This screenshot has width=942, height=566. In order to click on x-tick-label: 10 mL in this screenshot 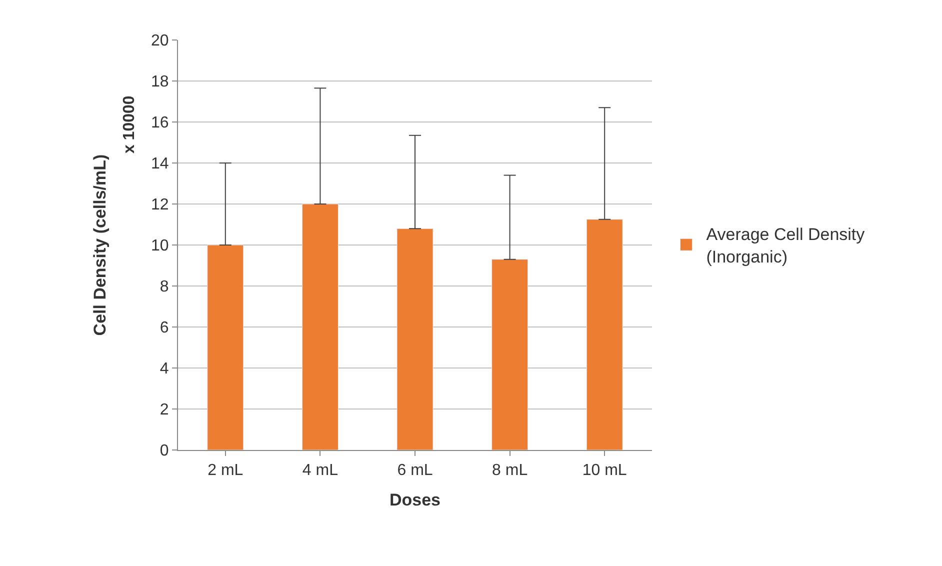, I will do `click(604, 471)`.